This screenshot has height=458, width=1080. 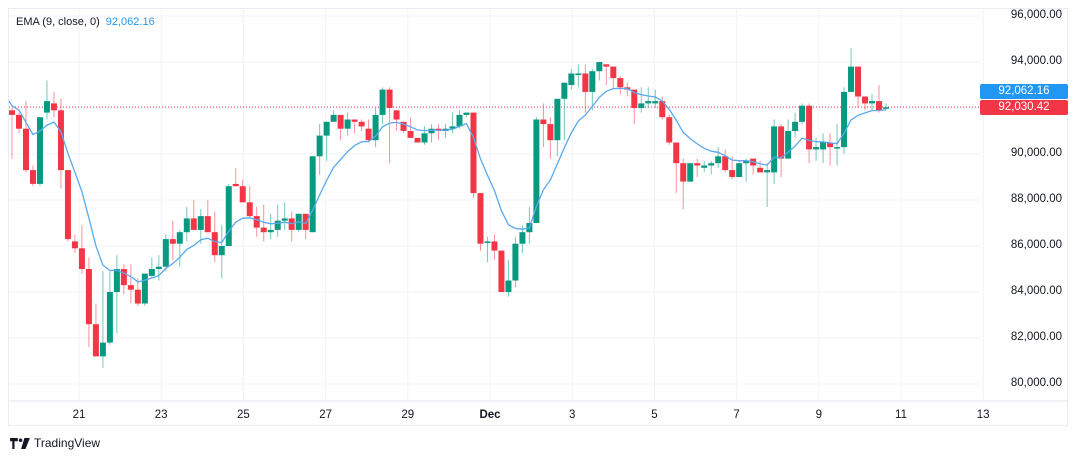 What do you see at coordinates (1036, 61) in the screenshot?
I see `y-tick-label: 94,000.00` at bounding box center [1036, 61].